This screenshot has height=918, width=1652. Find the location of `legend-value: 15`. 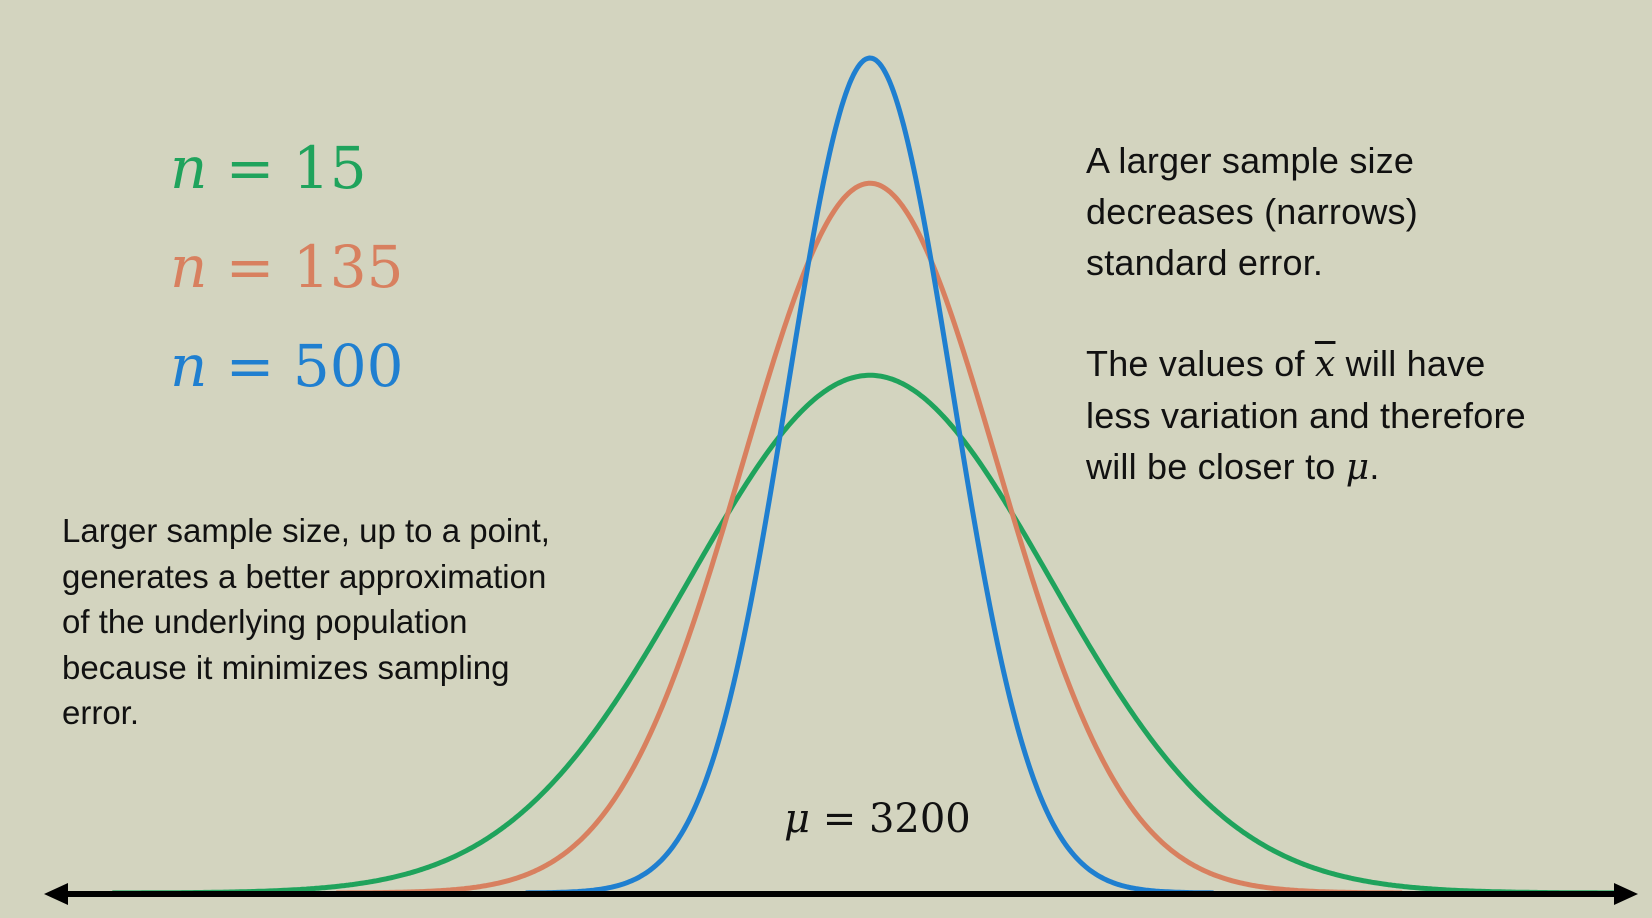

legend-value: 15 is located at coordinates (329, 168).